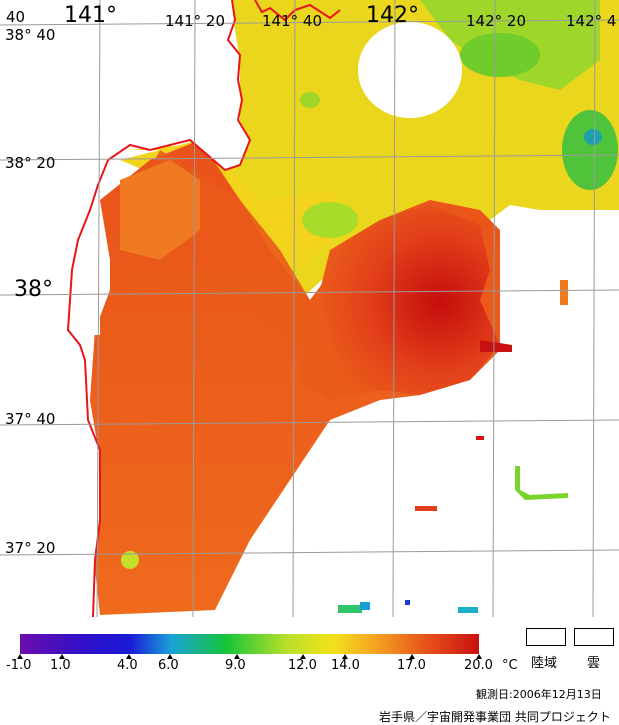  Describe the element at coordinates (496, 346) in the screenshot. I see `east-warm-tail` at that location.